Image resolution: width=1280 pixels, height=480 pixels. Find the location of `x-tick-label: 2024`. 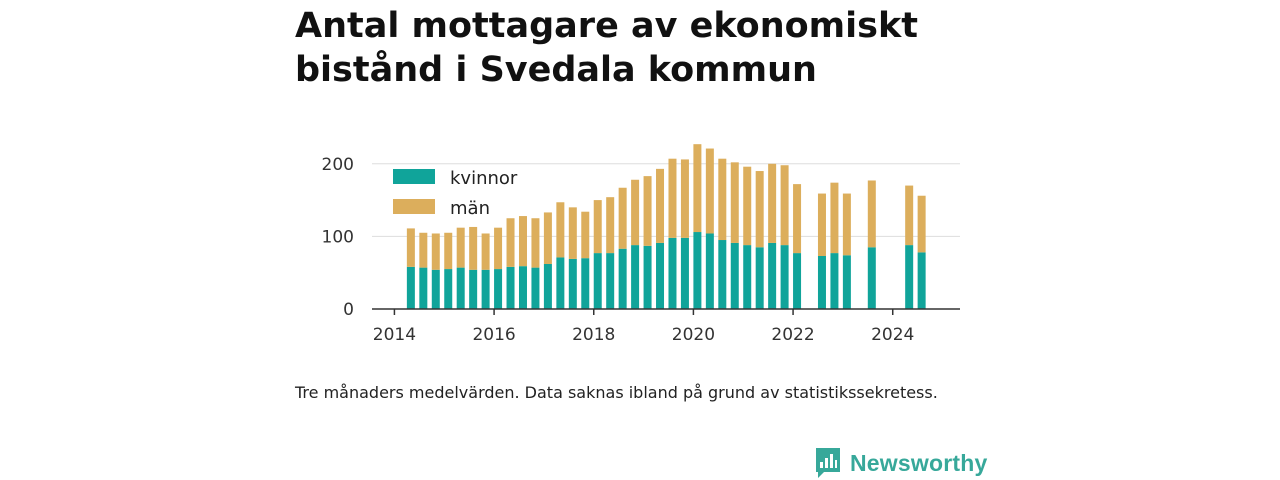

x-tick-label: 2024 is located at coordinates (892, 335).